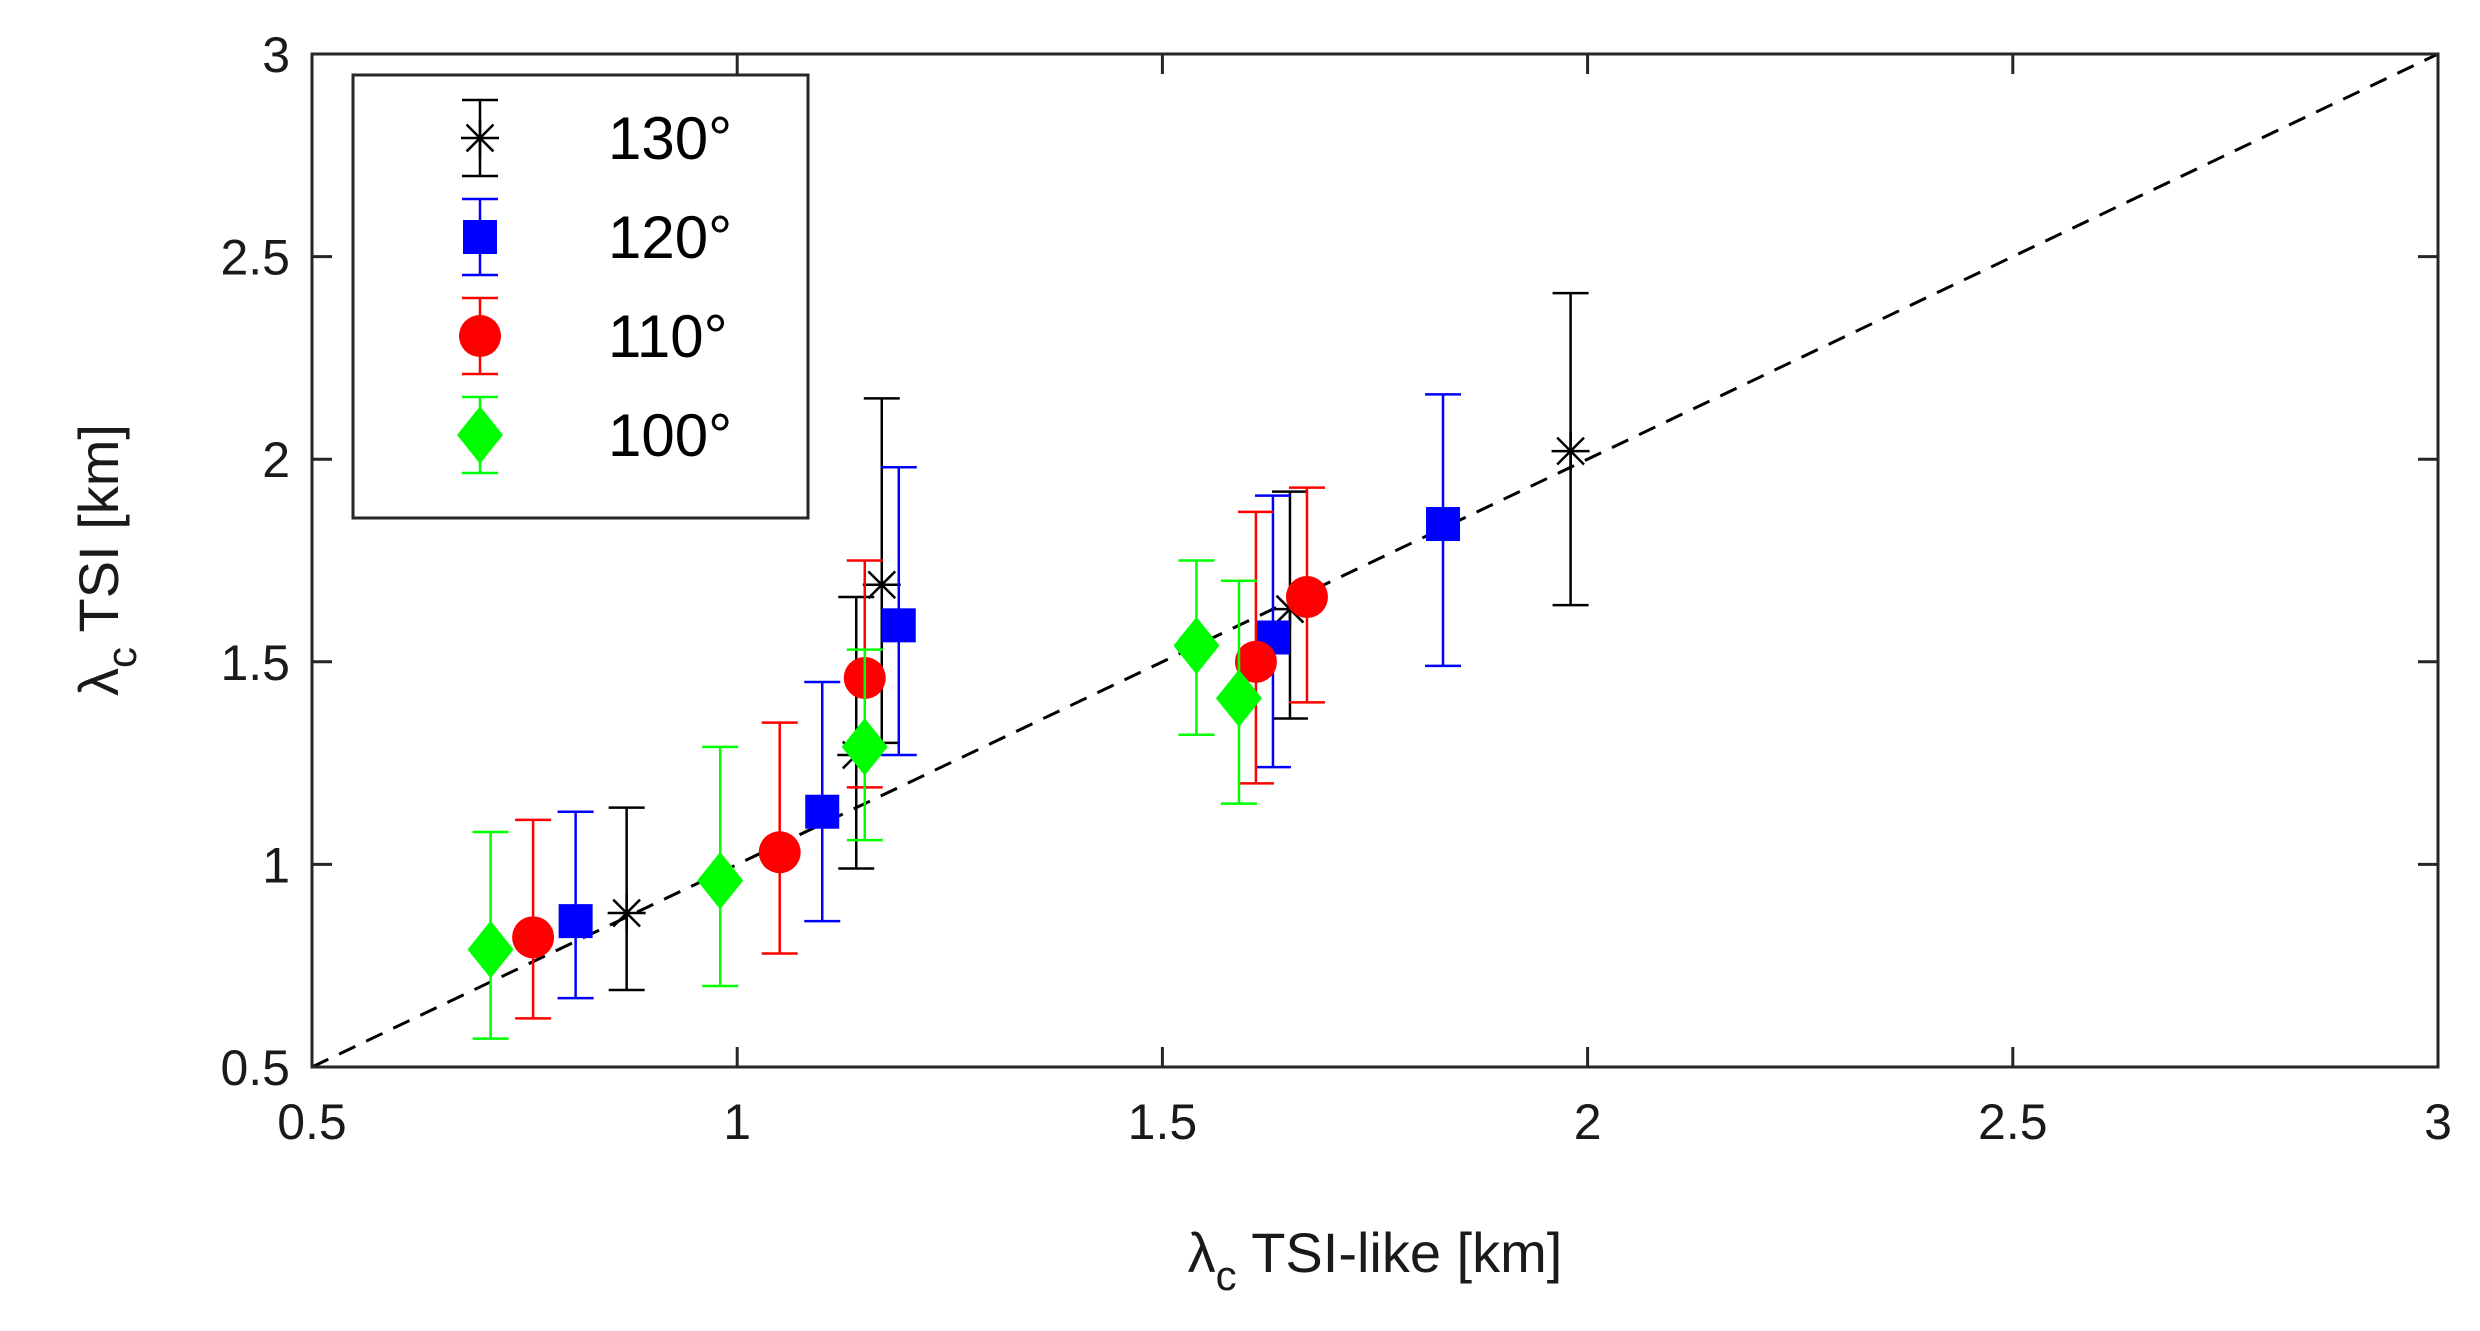  I want to click on x-axis-label: λc TSI-like [km], so click(1375, 1260).